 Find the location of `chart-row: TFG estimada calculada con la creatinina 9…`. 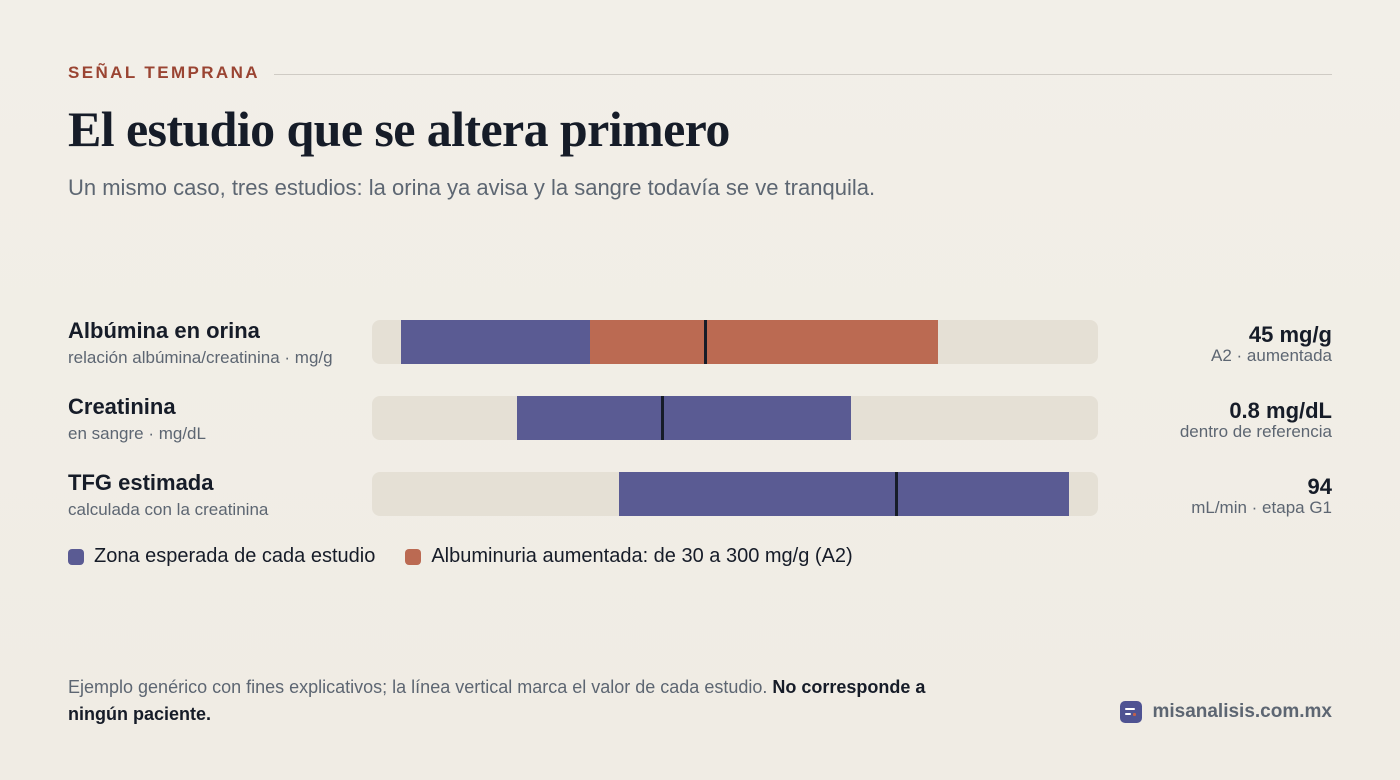

chart-row: TFG estimada calculada con la creatinina 9… is located at coordinates (700, 501).